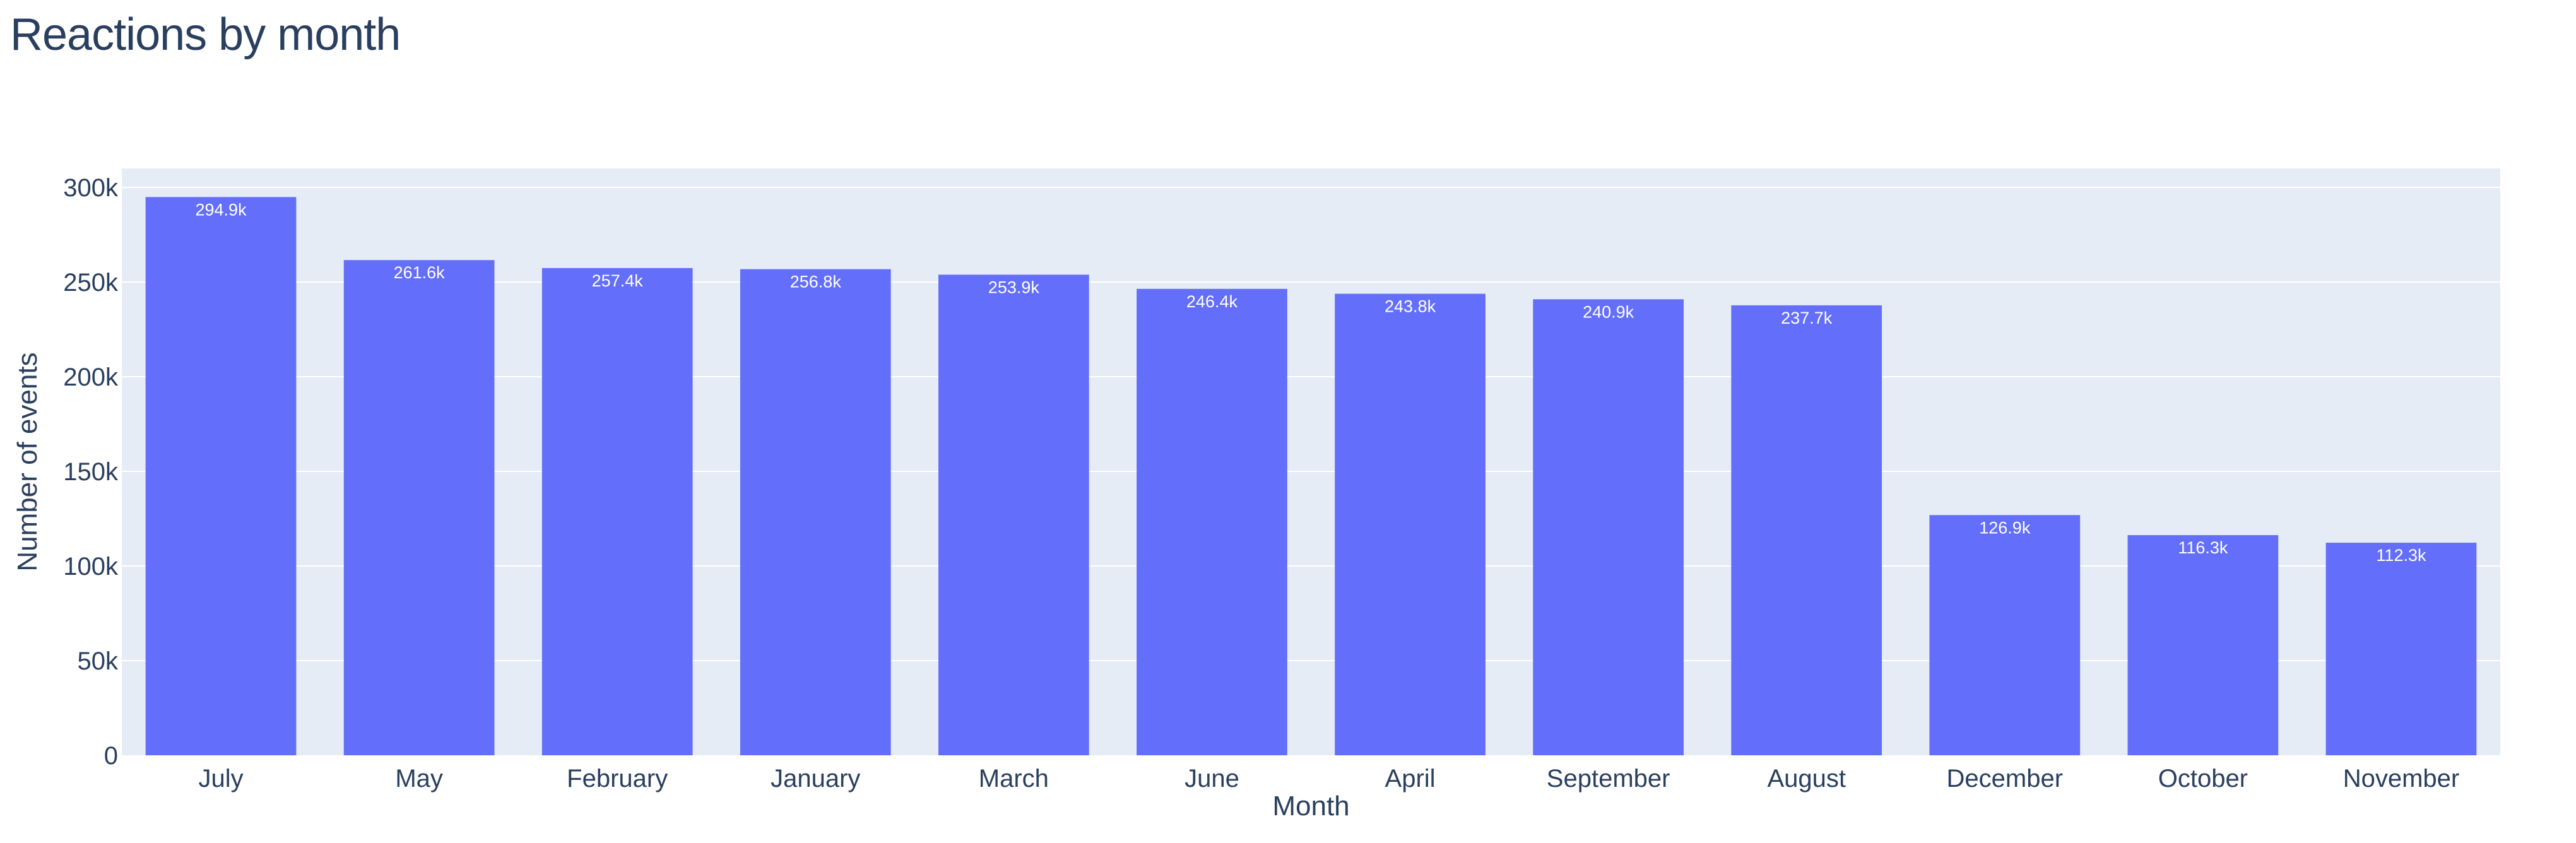  What do you see at coordinates (419, 508) in the screenshot?
I see `bar-may` at bounding box center [419, 508].